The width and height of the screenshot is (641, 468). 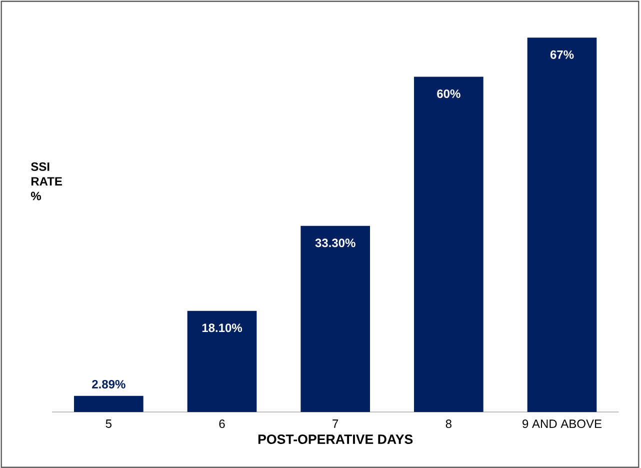 What do you see at coordinates (109, 424) in the screenshot?
I see `x-tick-label: 5` at bounding box center [109, 424].